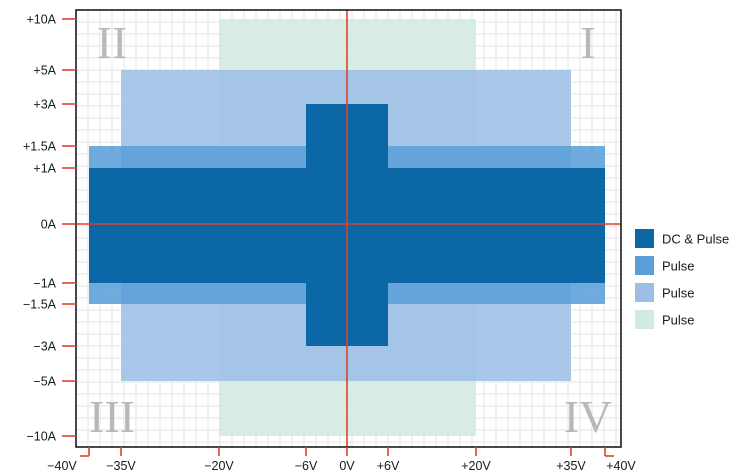 Image resolution: width=741 pixels, height=475 pixels. Describe the element at coordinates (40, 305) in the screenshot. I see `y-tick-label: −1.5A` at that location.